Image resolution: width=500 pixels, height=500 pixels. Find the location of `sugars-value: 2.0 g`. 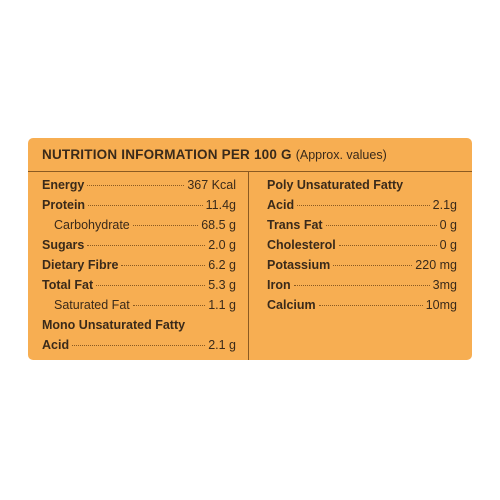

sugars-value: 2.0 g is located at coordinates (222, 245).